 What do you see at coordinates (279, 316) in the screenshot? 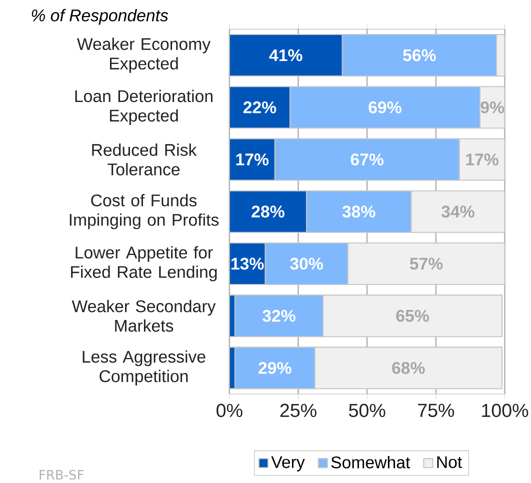
I see `data-label: 32%` at bounding box center [279, 316].